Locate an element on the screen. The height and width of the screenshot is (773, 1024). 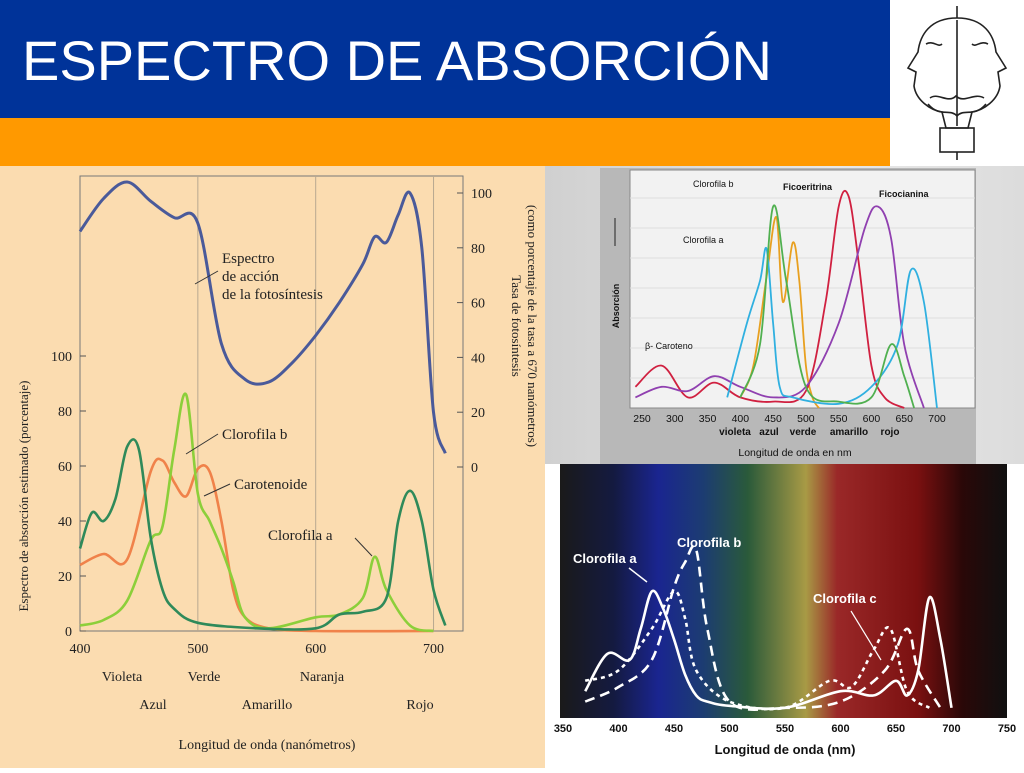
spectrum-background is located at coordinates (783, 591).